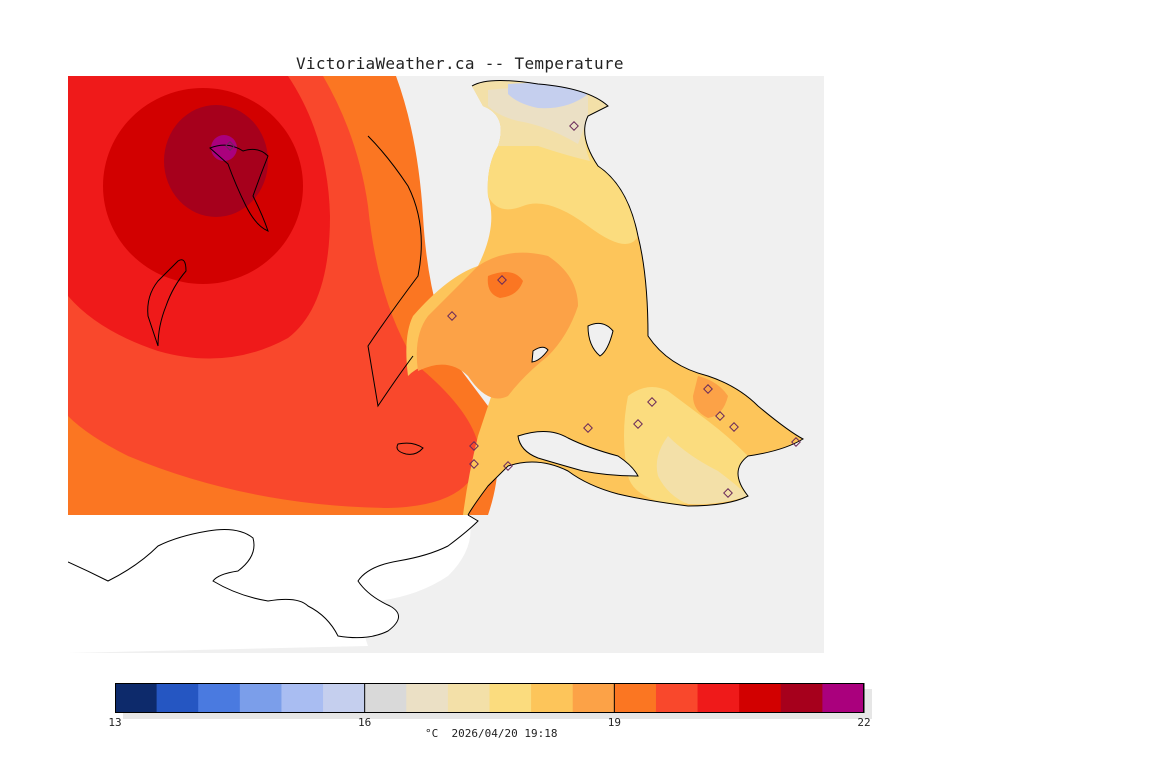 The width and height of the screenshot is (1152, 768). Describe the element at coordinates (864, 722) in the screenshot. I see `color-scale-tick-label: 22` at that location.